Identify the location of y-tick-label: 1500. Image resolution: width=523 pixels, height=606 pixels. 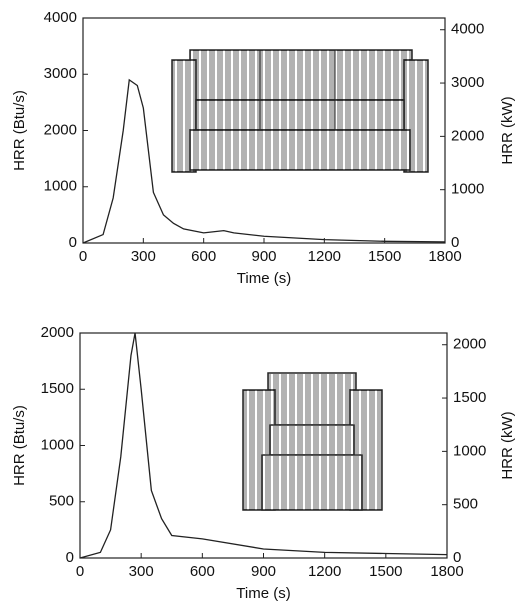
(57, 388).